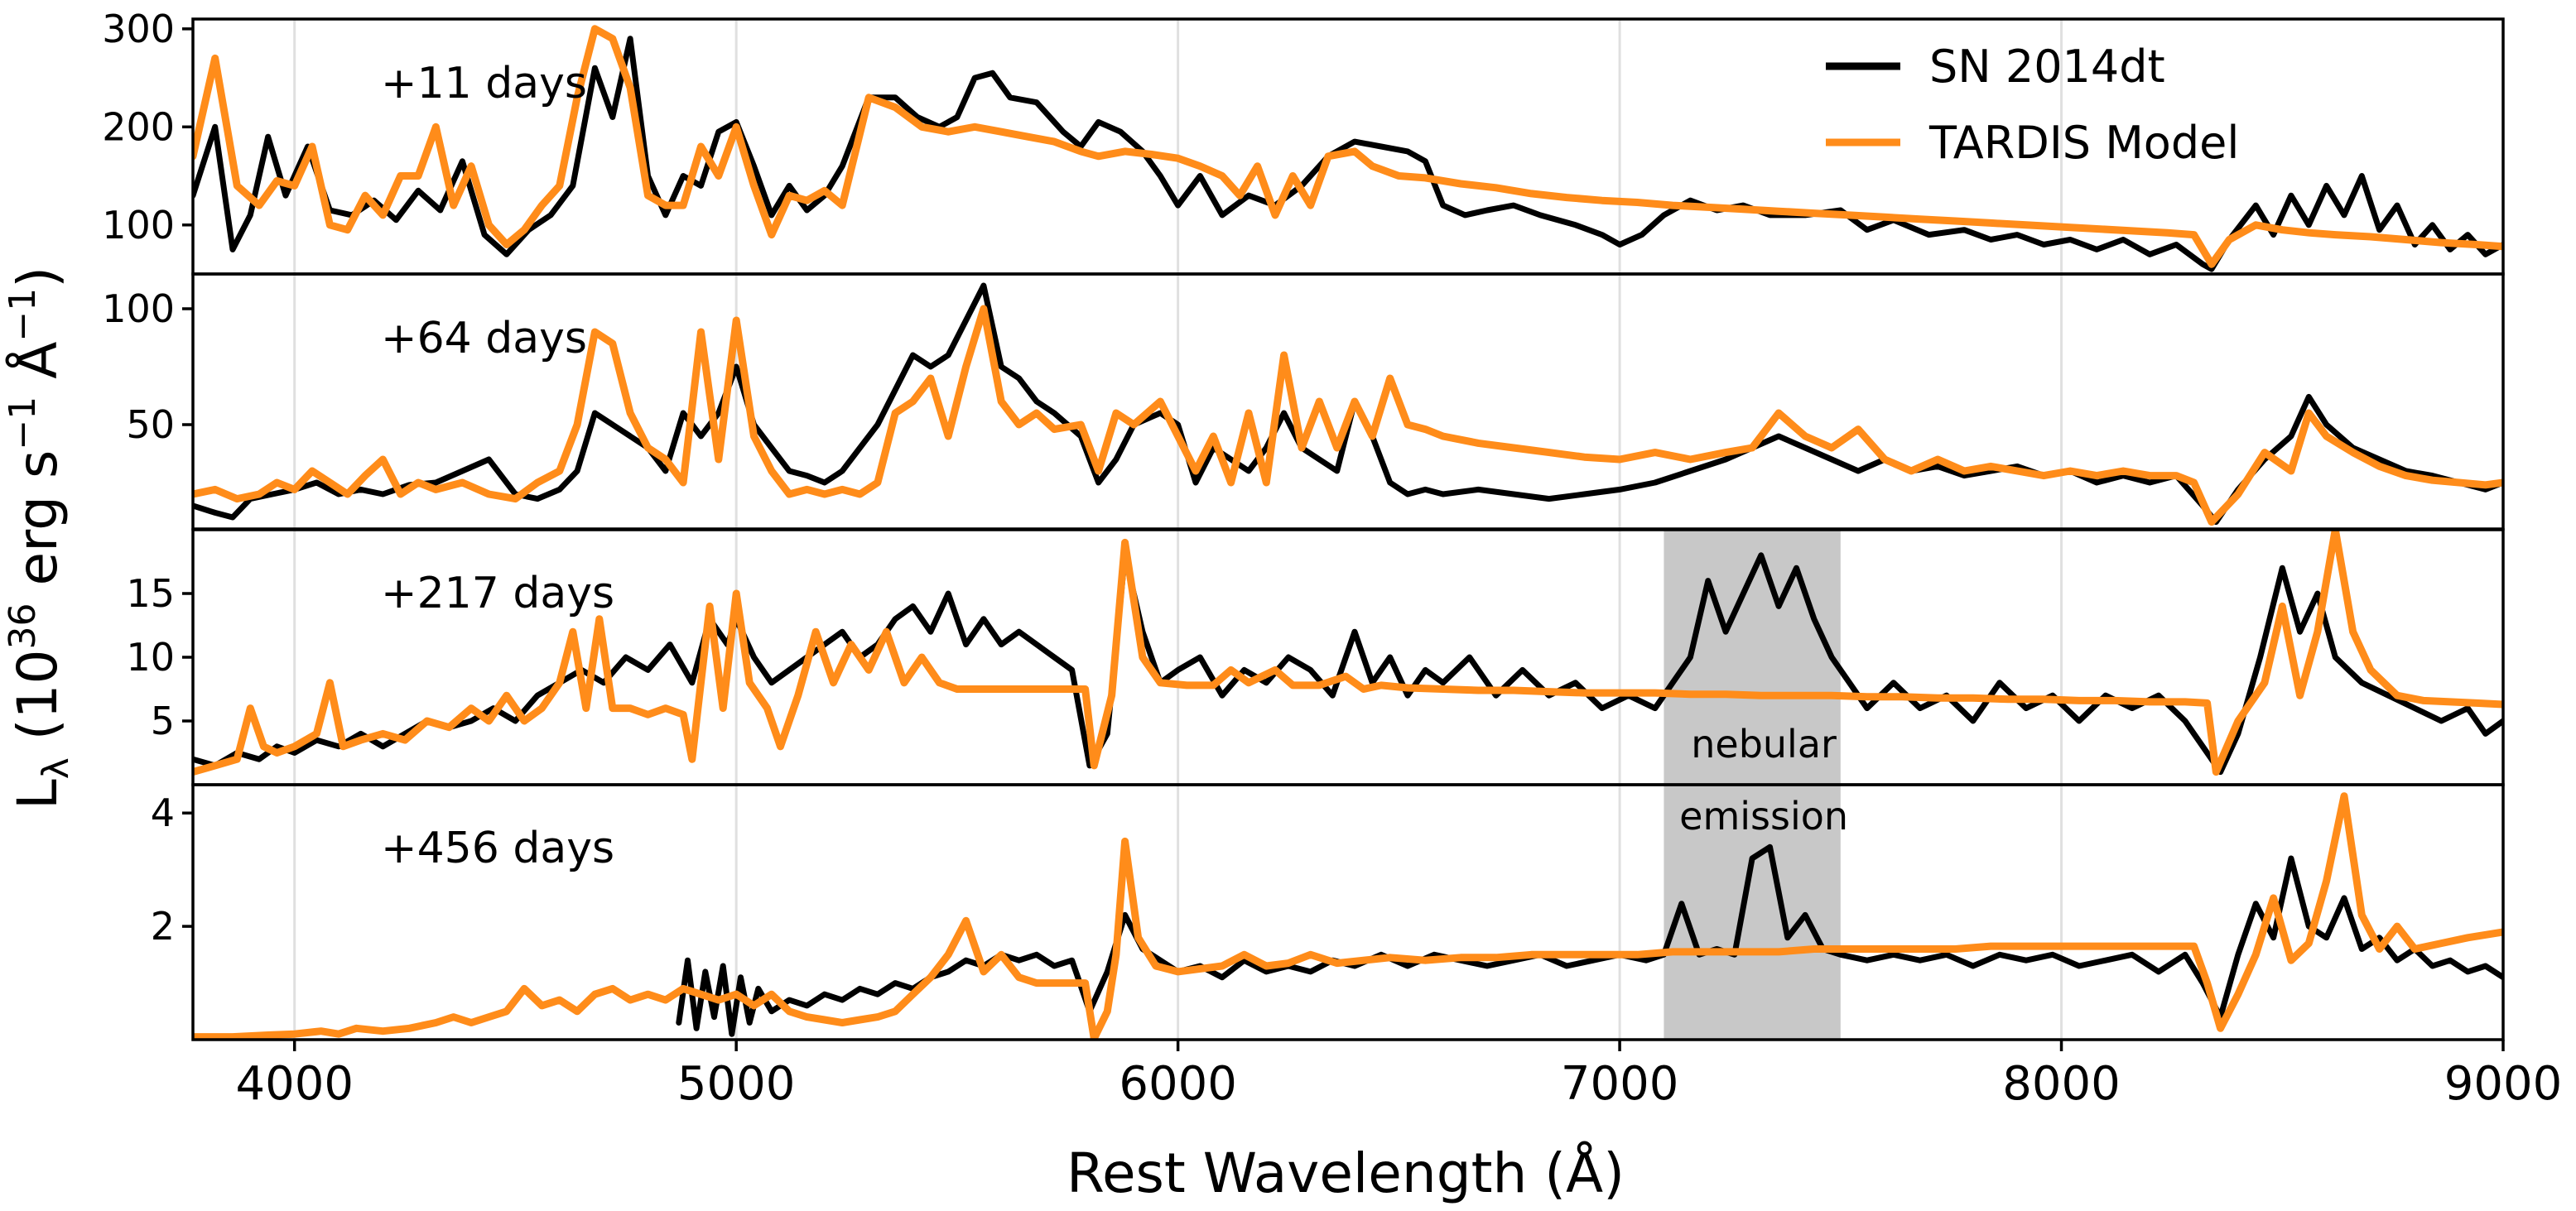 The image size is (2576, 1211). I want to click on x-tick-label-5000: 5000, so click(736, 1084).